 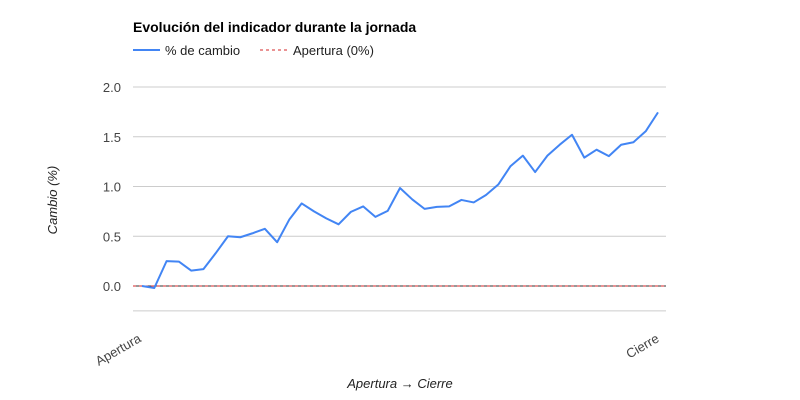 I want to click on x-axis-title: Apertura → Cierre, so click(x=399, y=383).